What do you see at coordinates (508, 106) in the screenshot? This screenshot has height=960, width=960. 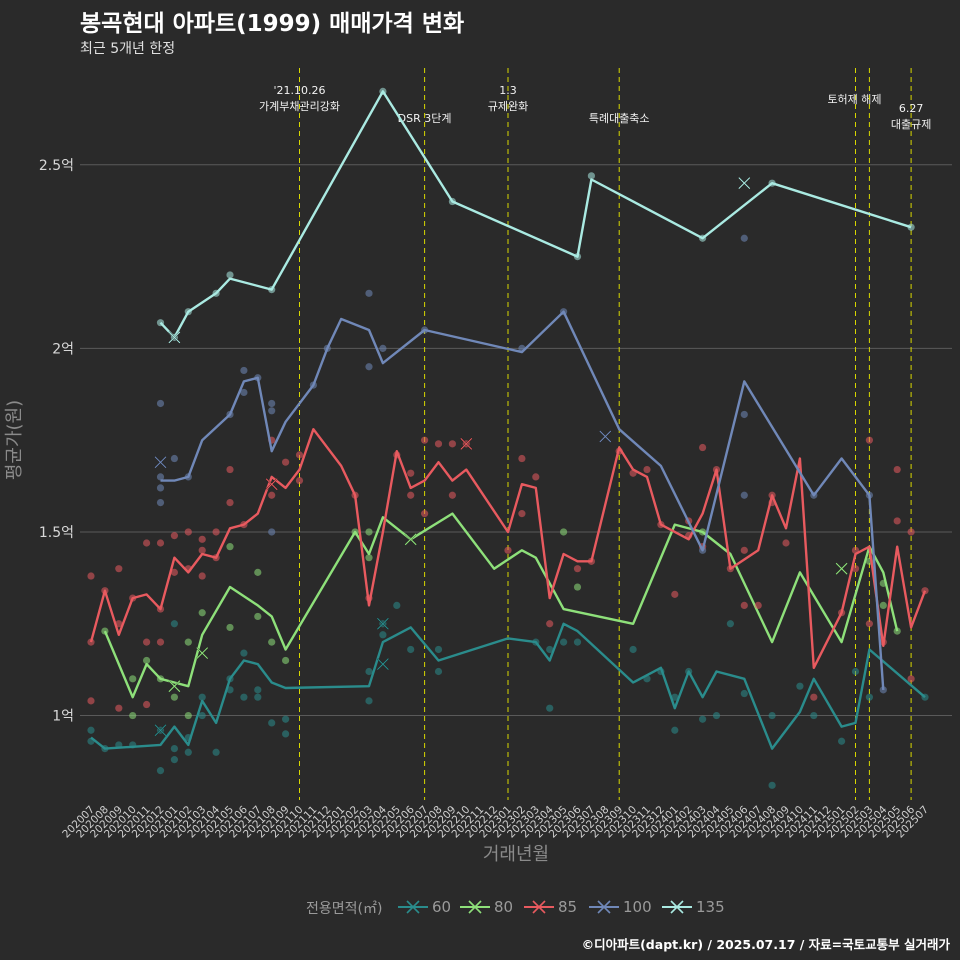 I see `event-label: 규제완화` at bounding box center [508, 106].